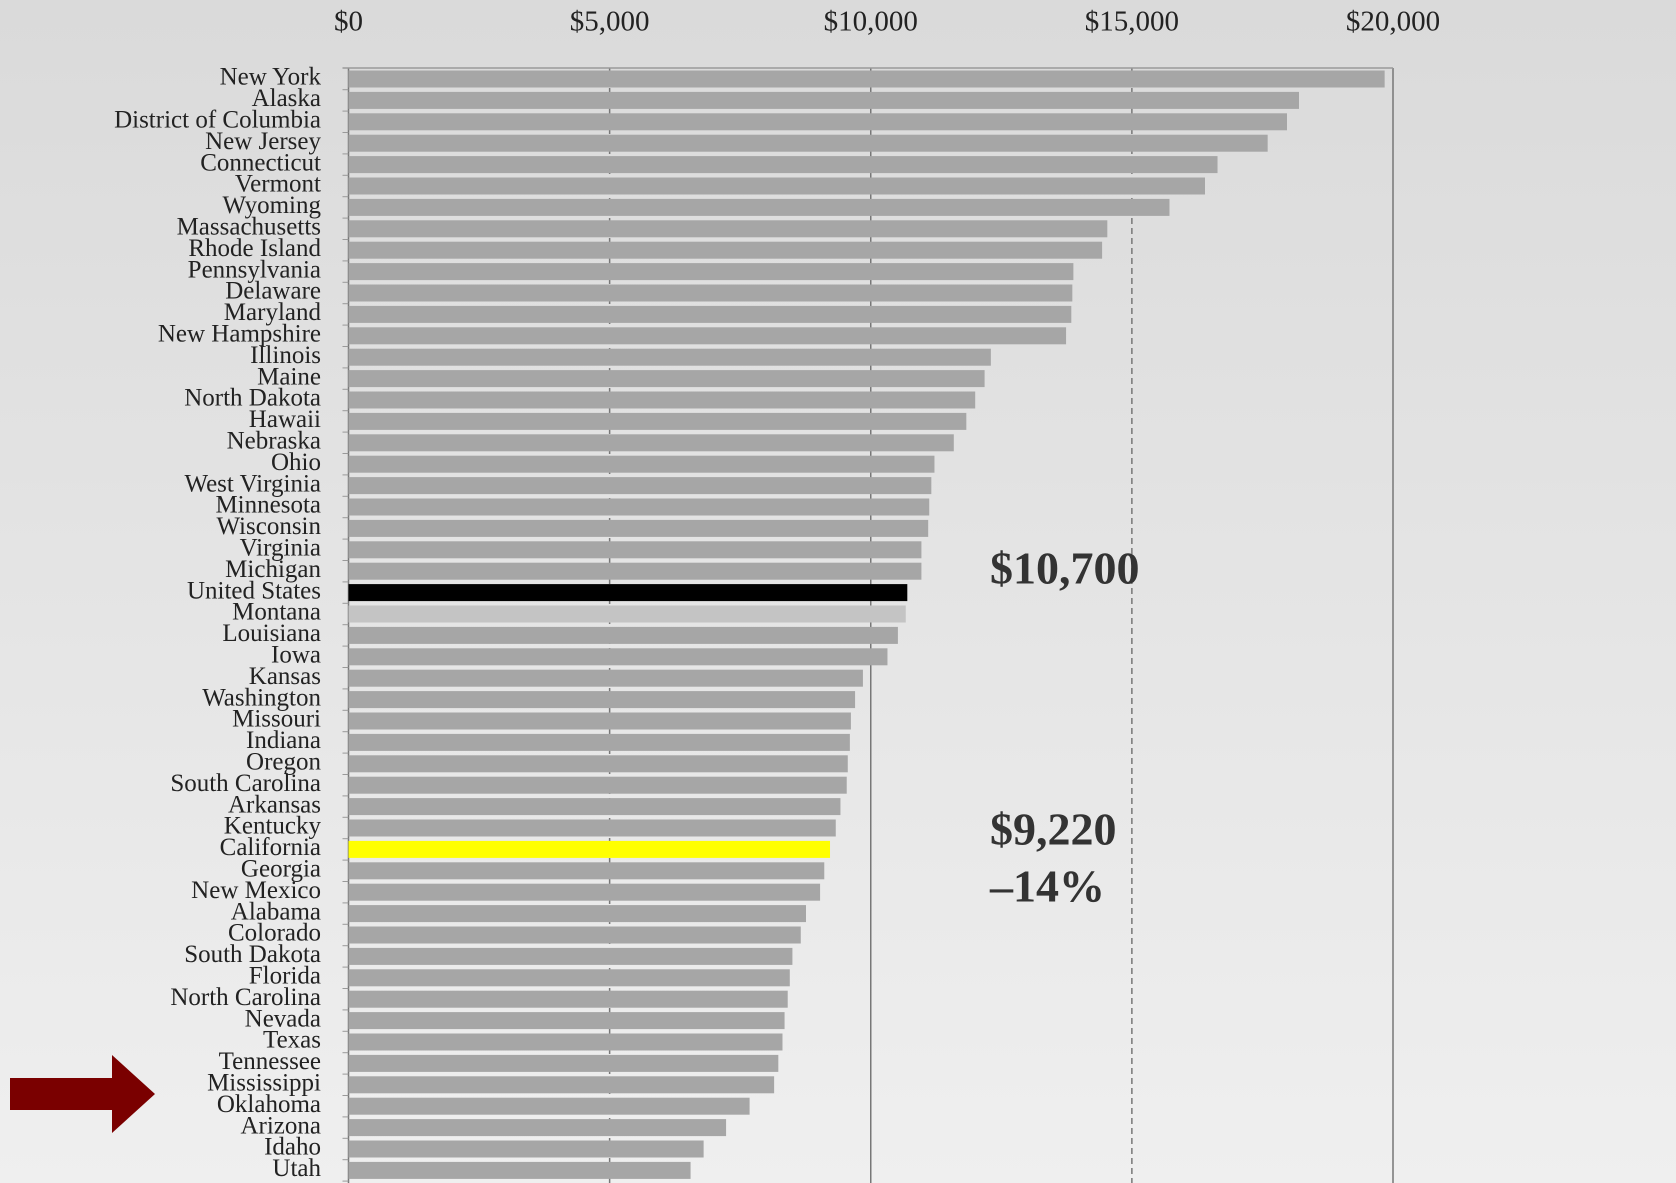 The height and width of the screenshot is (1183, 1676). What do you see at coordinates (252, 483) in the screenshot?
I see `y-tick-label: West Virginia` at bounding box center [252, 483].